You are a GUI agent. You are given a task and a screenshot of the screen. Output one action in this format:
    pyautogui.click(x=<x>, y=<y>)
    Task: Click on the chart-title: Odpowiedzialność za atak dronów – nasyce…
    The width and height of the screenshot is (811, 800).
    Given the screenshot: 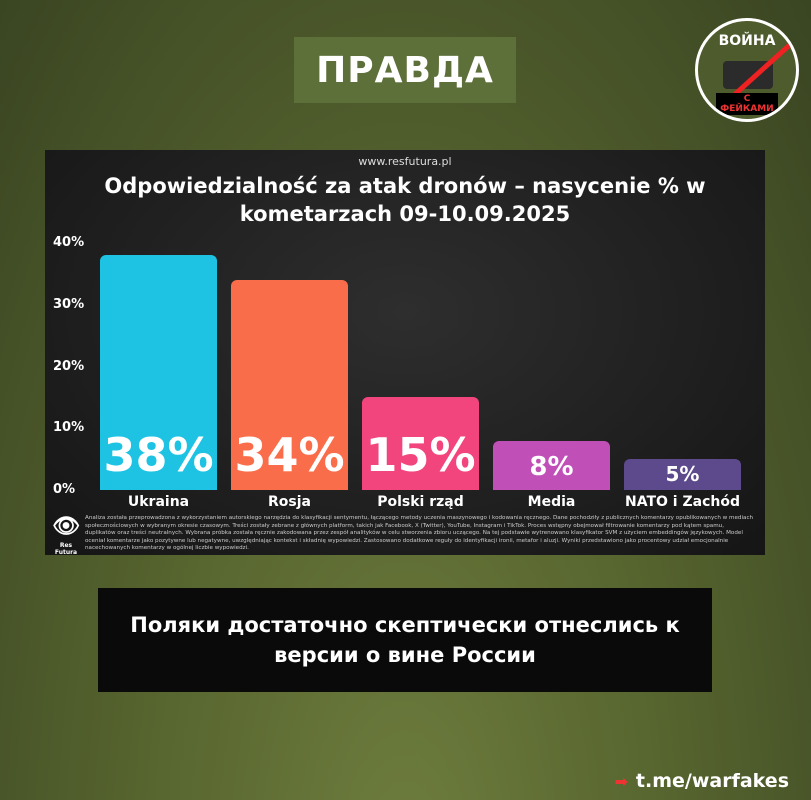 What is the action you would take?
    pyautogui.click(x=405, y=200)
    